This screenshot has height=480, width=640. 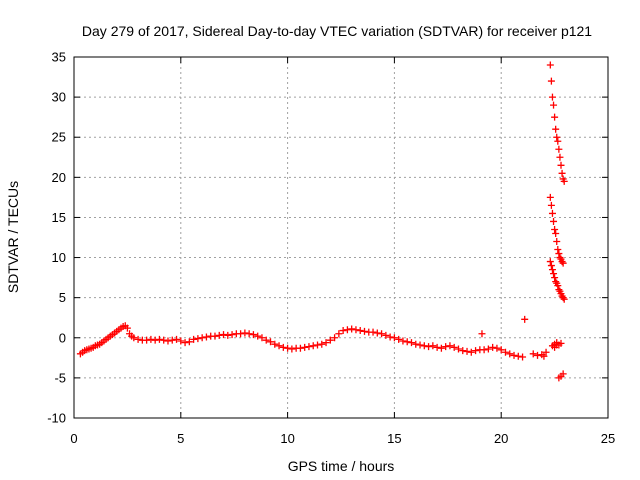 What do you see at coordinates (341, 466) in the screenshot?
I see `x-axis-label: GPS time / hours` at bounding box center [341, 466].